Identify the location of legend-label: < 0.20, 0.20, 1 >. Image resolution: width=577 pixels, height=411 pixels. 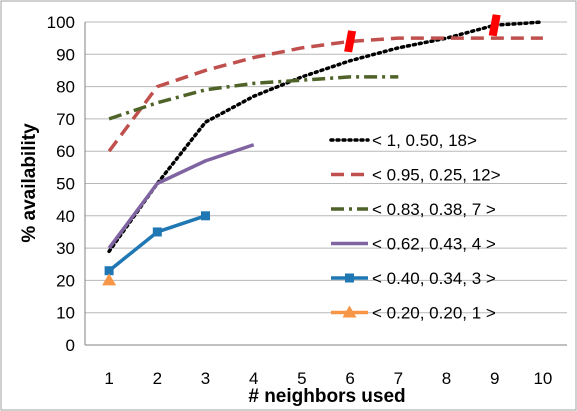
(434, 313).